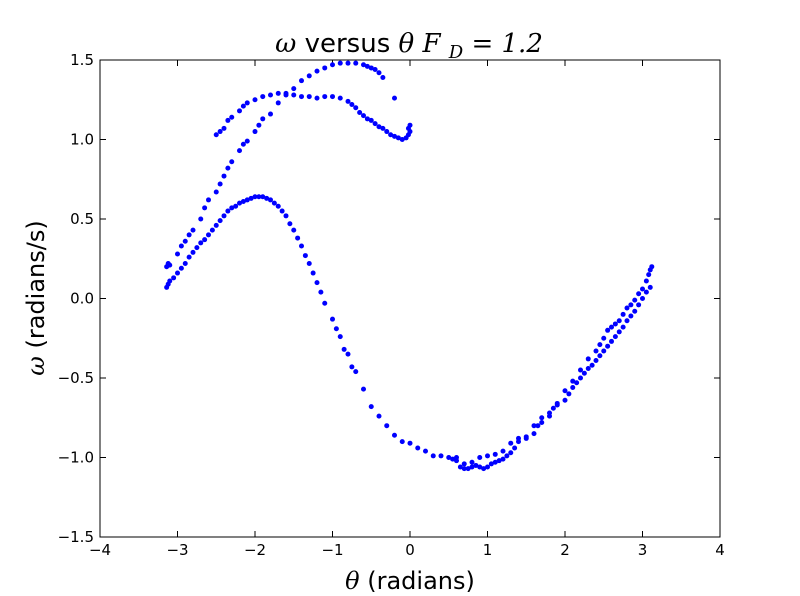  I want to click on x-axis-label: θ (radians), so click(410, 581).